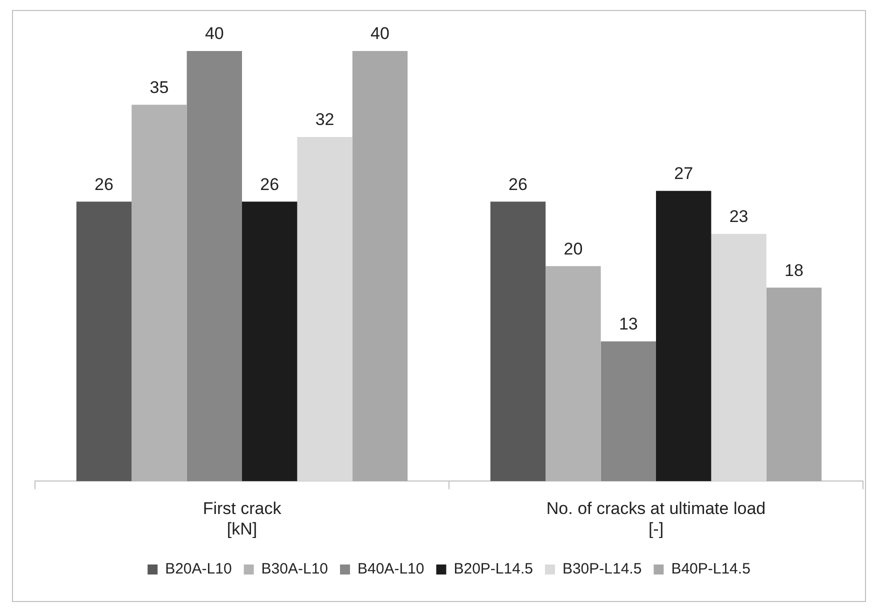 The height and width of the screenshot is (610, 876). Describe the element at coordinates (628, 324) in the screenshot. I see `data-label: 13` at that location.